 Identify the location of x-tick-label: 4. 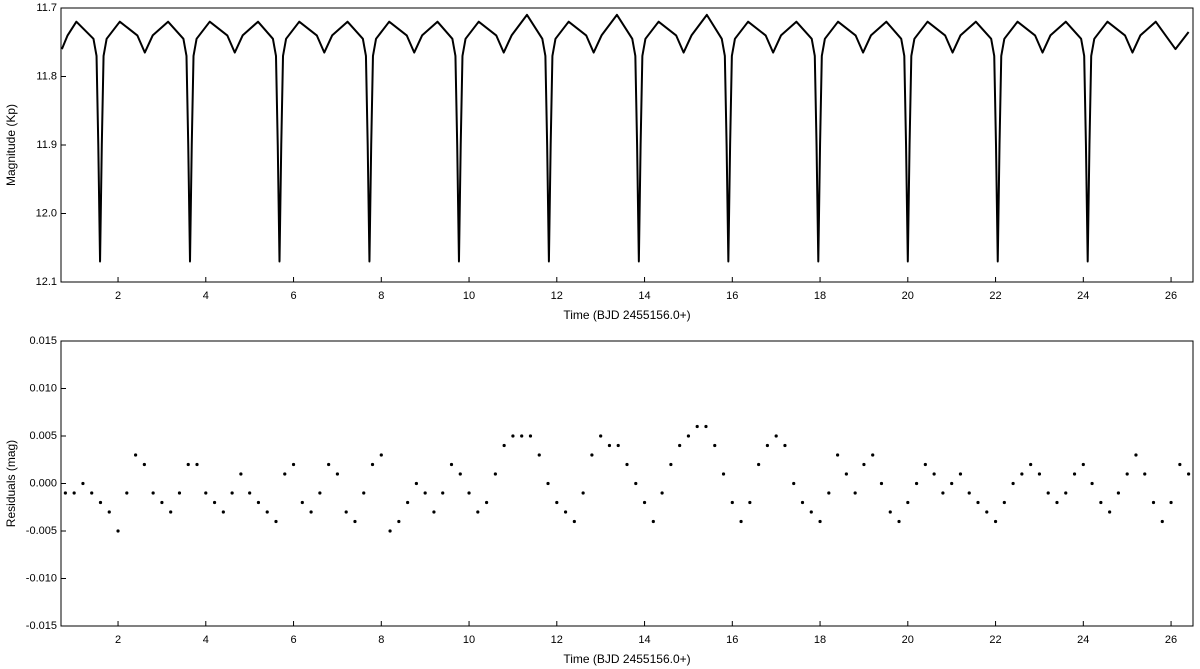
(206, 640).